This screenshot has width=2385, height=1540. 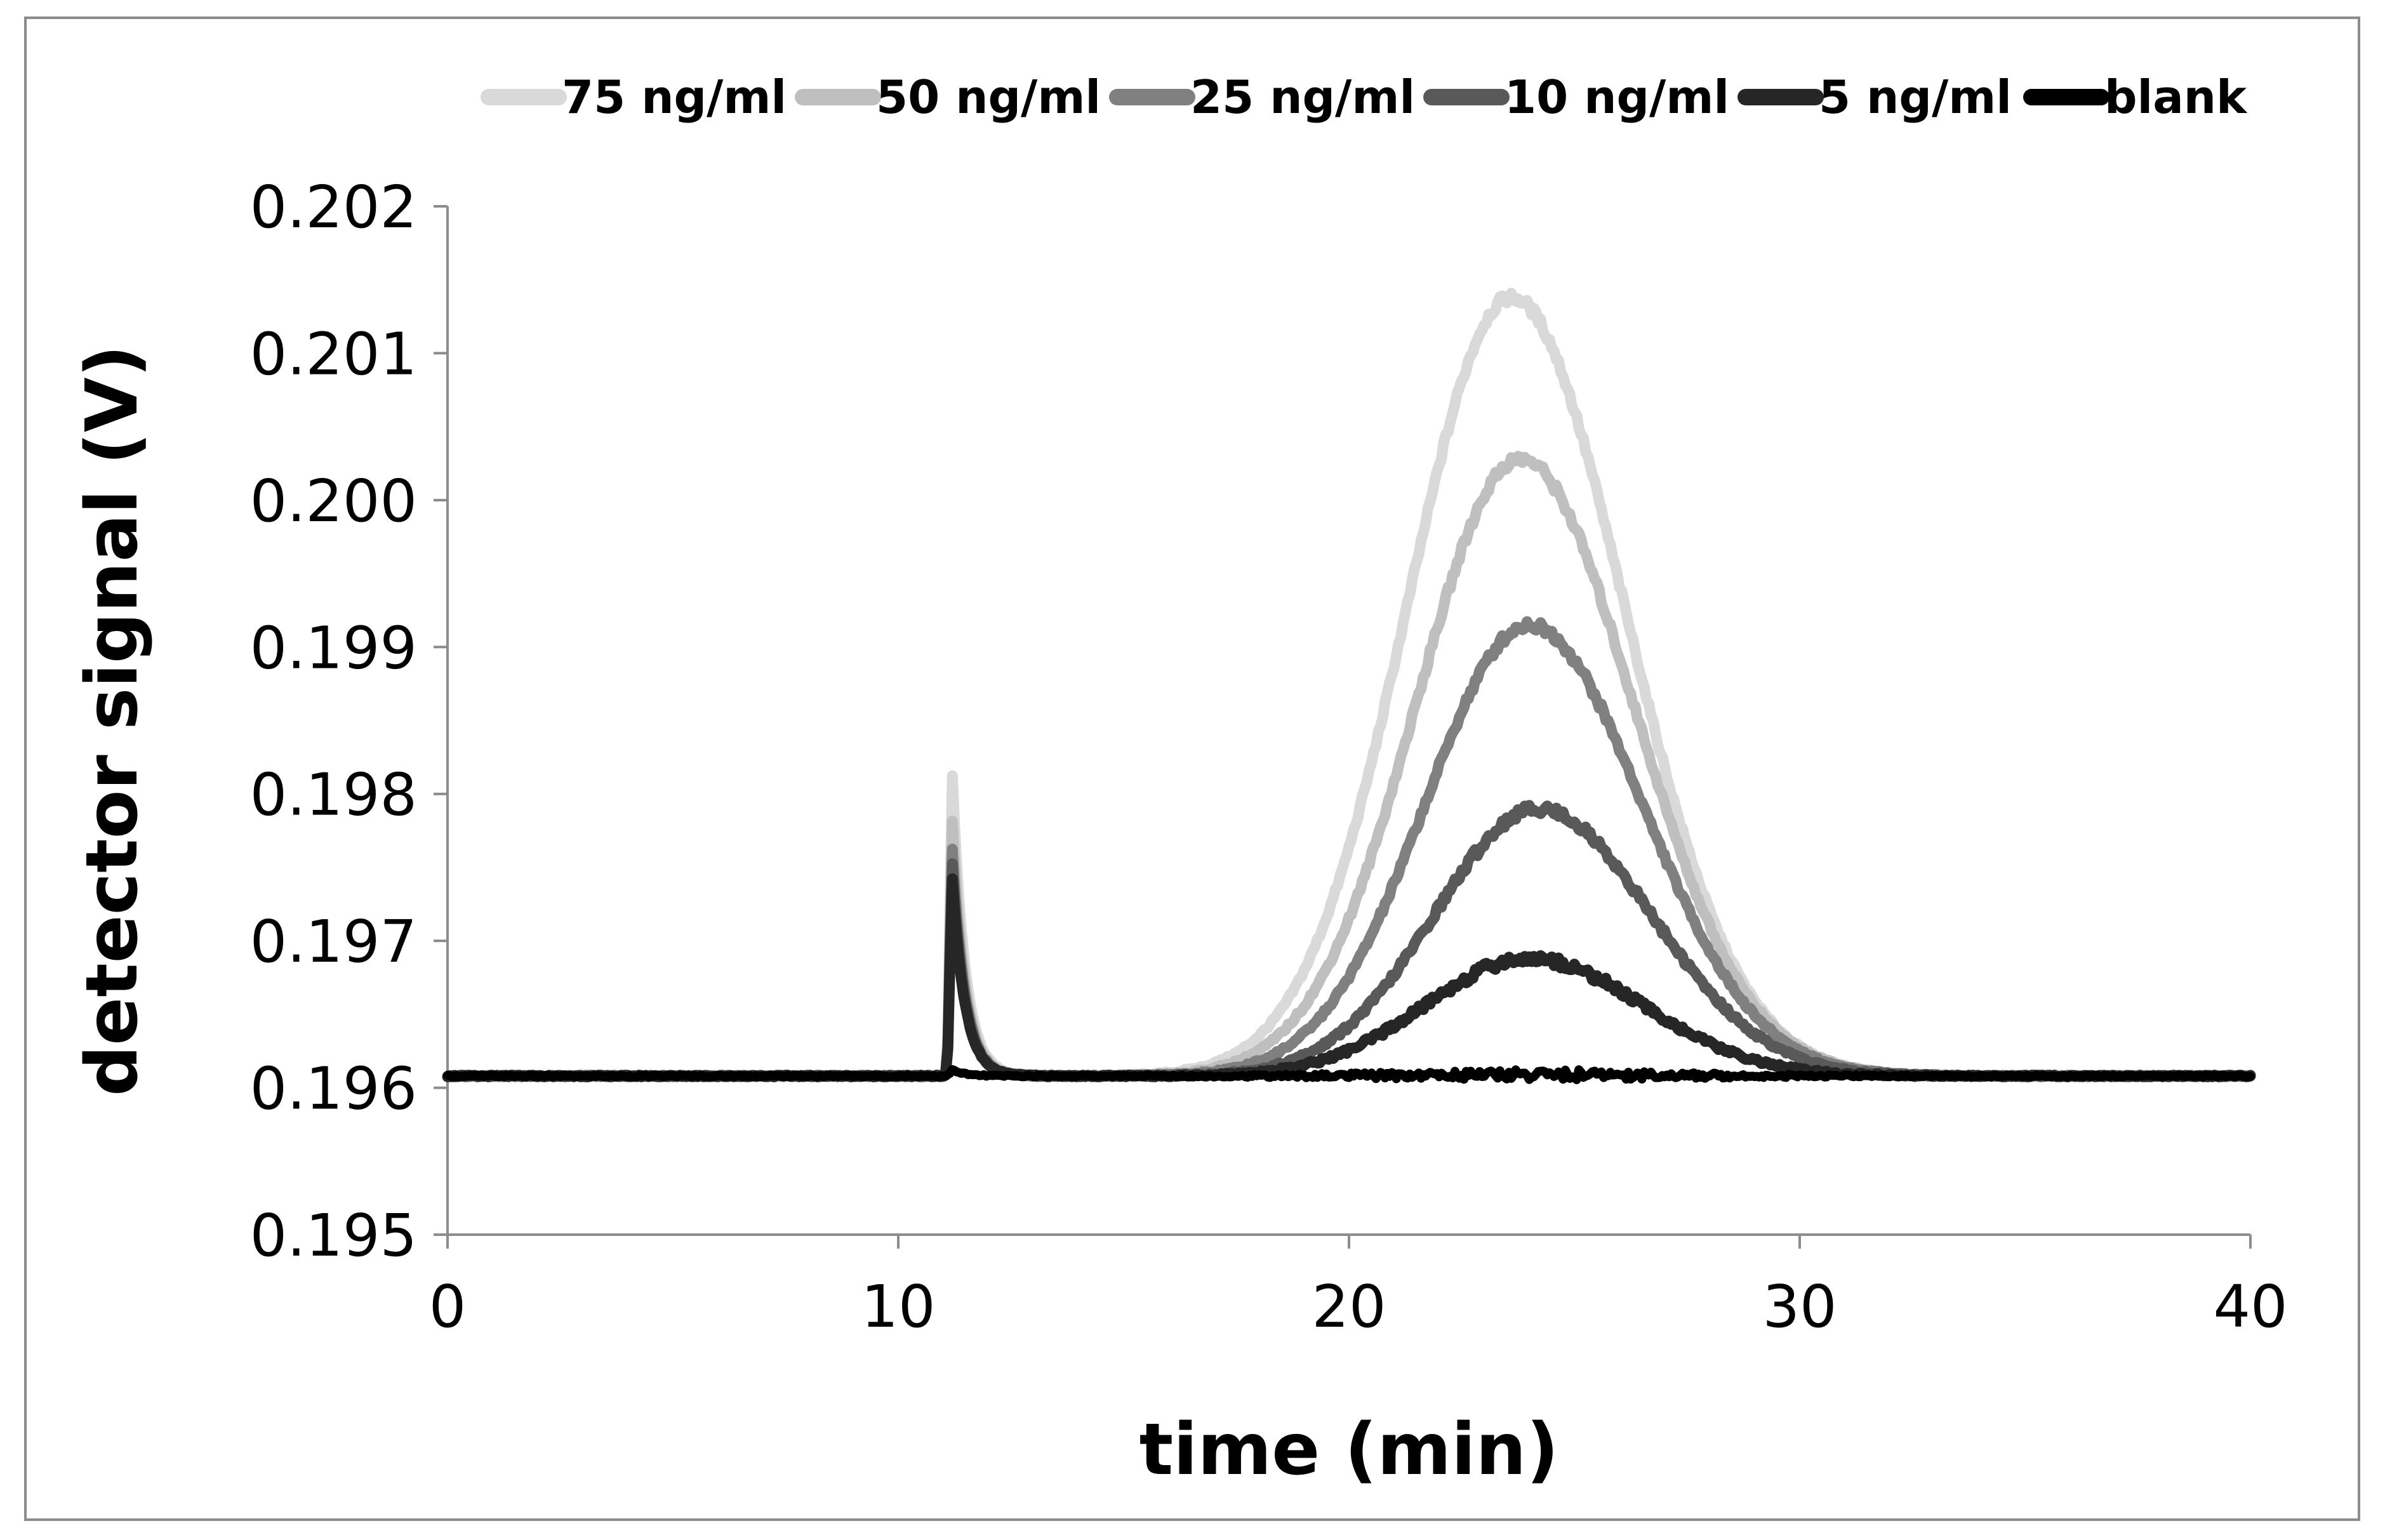 What do you see at coordinates (1349, 1307) in the screenshot?
I see `x-tick-label: 20` at bounding box center [1349, 1307].